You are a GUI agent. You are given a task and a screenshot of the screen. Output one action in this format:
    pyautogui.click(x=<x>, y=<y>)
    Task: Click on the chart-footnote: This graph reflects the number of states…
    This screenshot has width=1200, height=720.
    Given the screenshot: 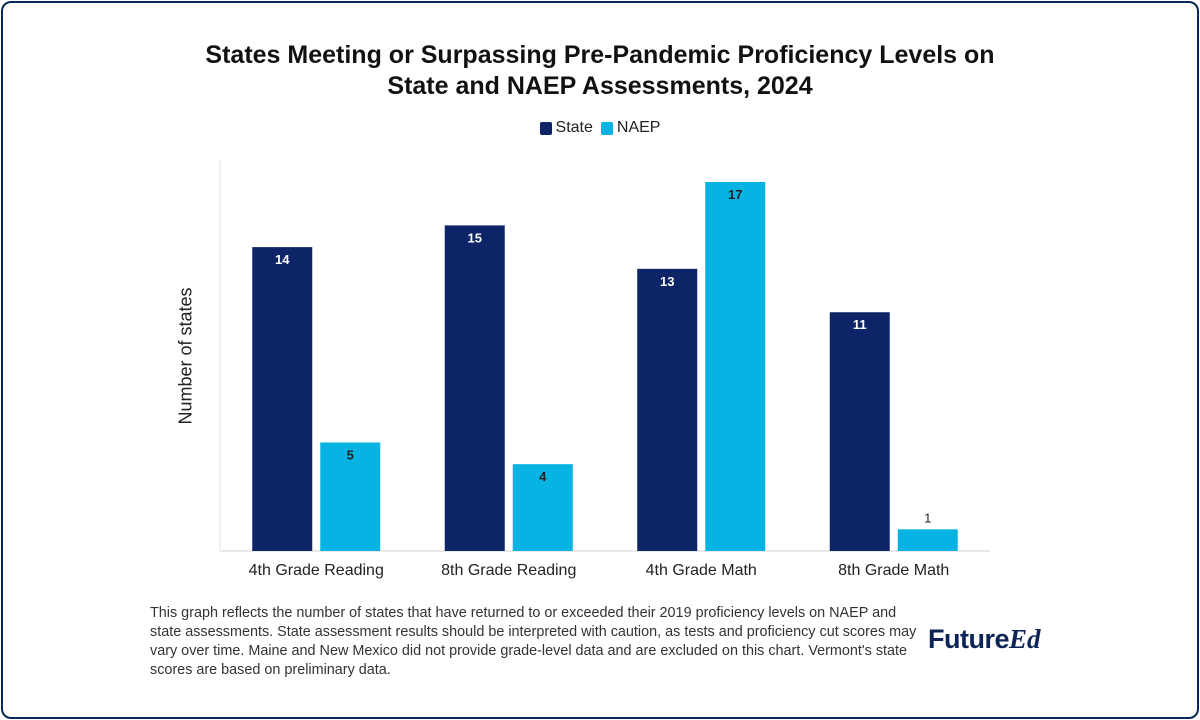 What is the action you would take?
    pyautogui.click(x=533, y=641)
    